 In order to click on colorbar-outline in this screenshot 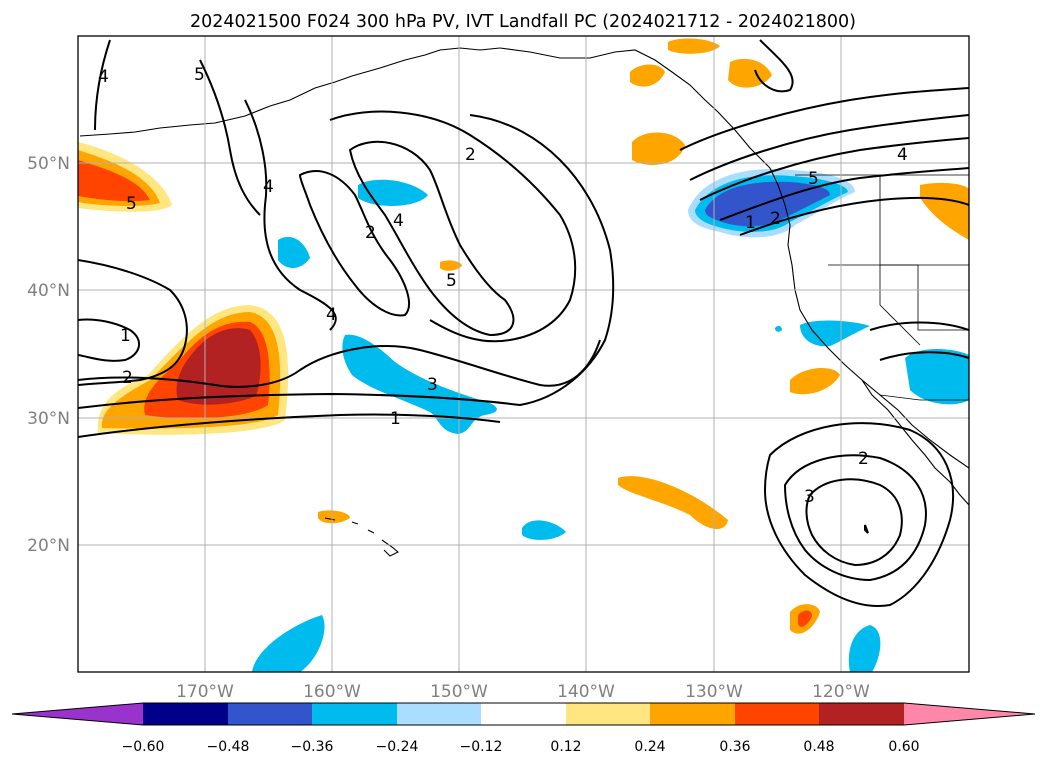, I will do `click(523, 714)`.